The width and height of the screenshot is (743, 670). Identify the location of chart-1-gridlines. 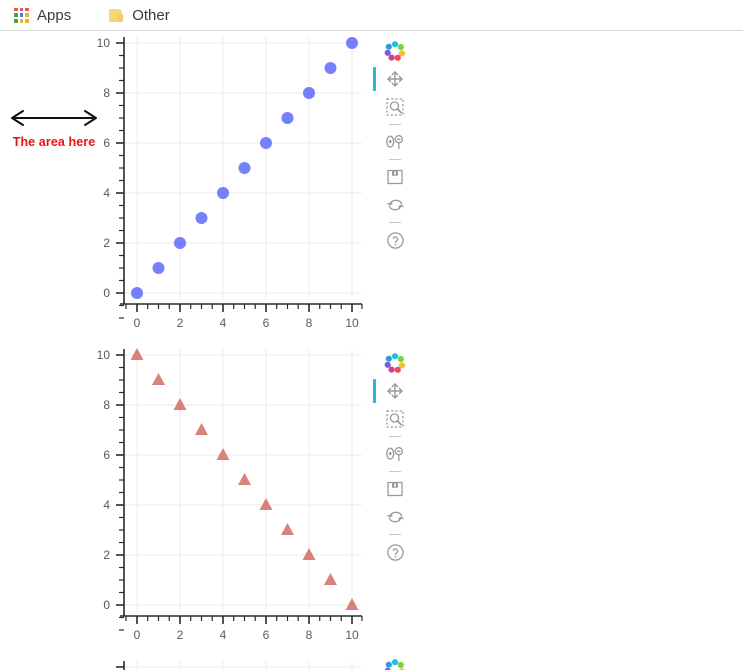
(243, 168).